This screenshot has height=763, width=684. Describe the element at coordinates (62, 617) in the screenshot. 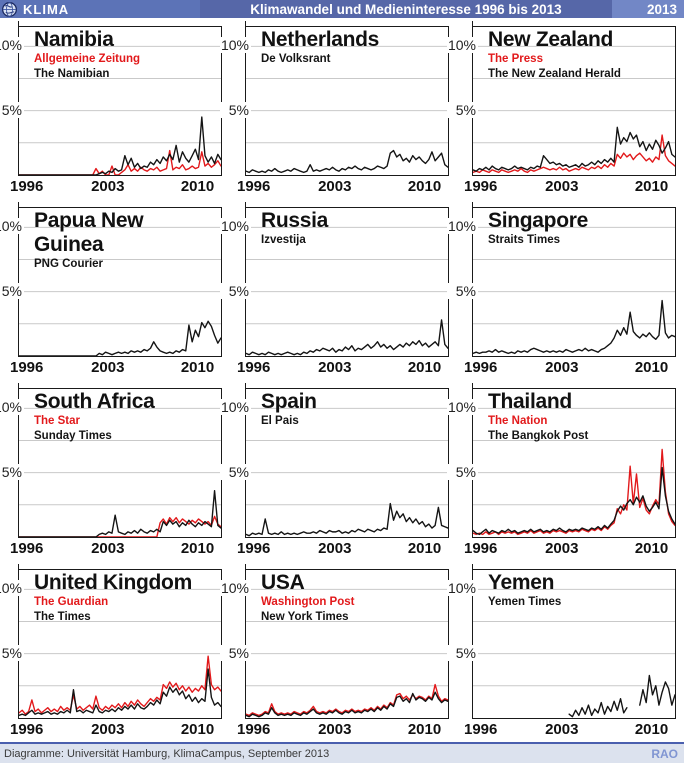

I see `legend-series-2: The Times` at that location.